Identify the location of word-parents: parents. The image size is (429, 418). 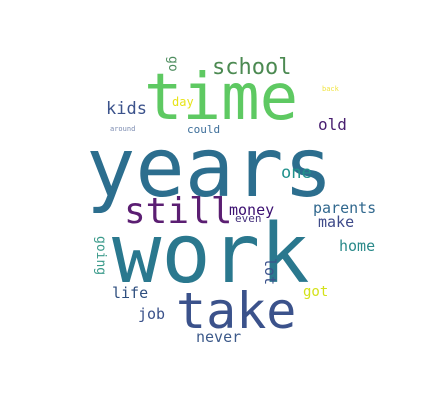
(345, 208).